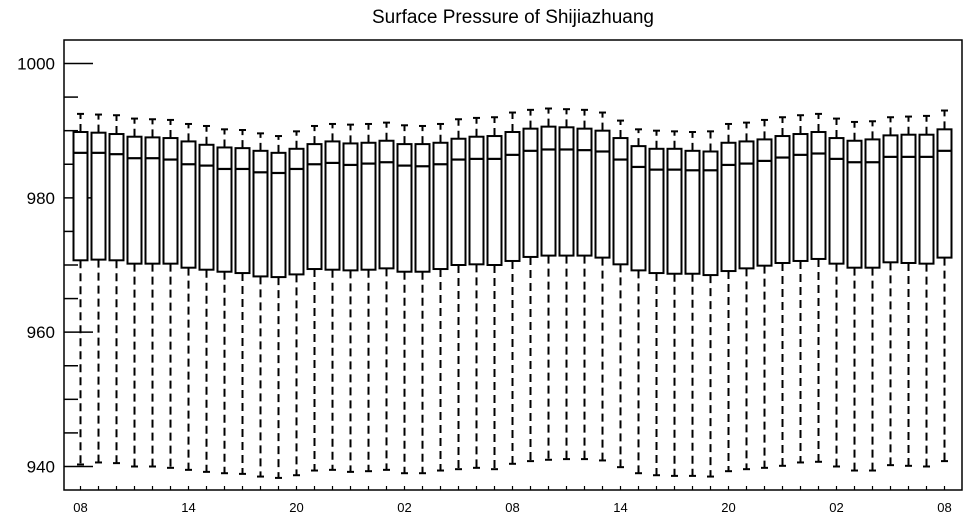 The image size is (968, 520). What do you see at coordinates (41, 466) in the screenshot?
I see `y-tick-label: 940` at bounding box center [41, 466].